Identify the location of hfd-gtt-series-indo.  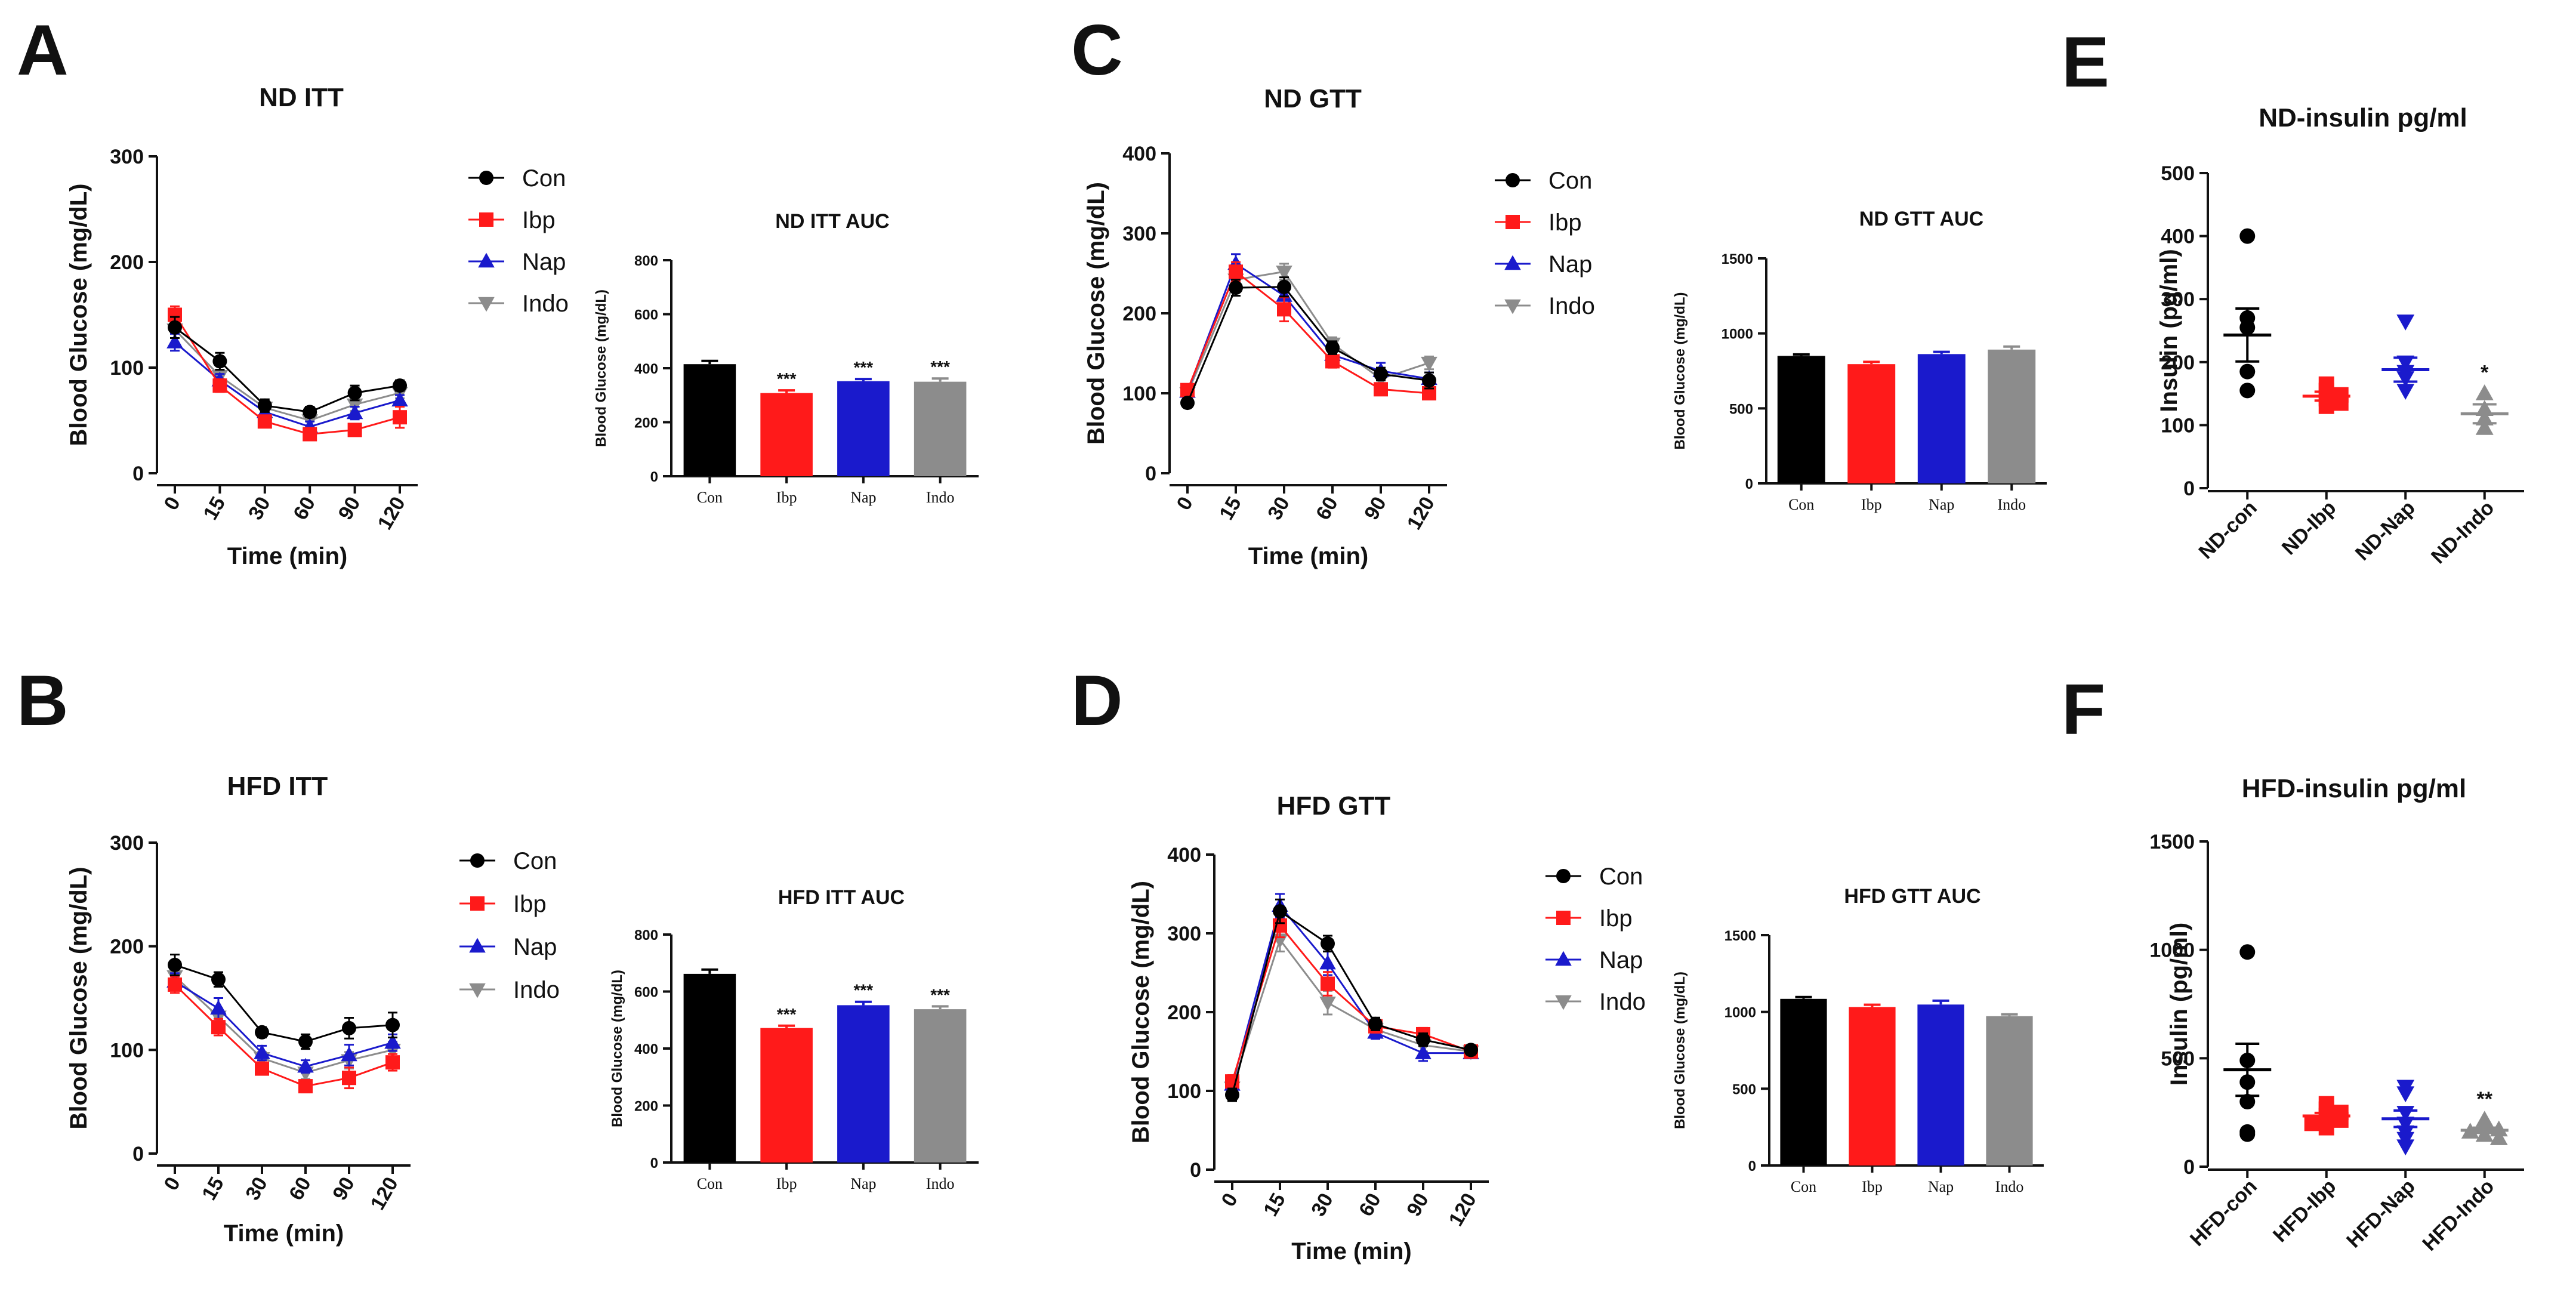
(1352, 1012).